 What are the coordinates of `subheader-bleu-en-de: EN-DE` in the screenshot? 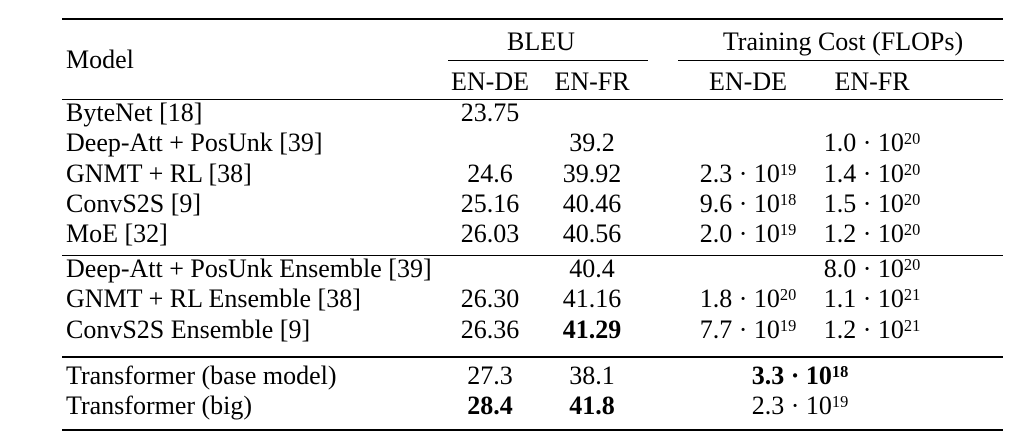 It's located at (490, 81).